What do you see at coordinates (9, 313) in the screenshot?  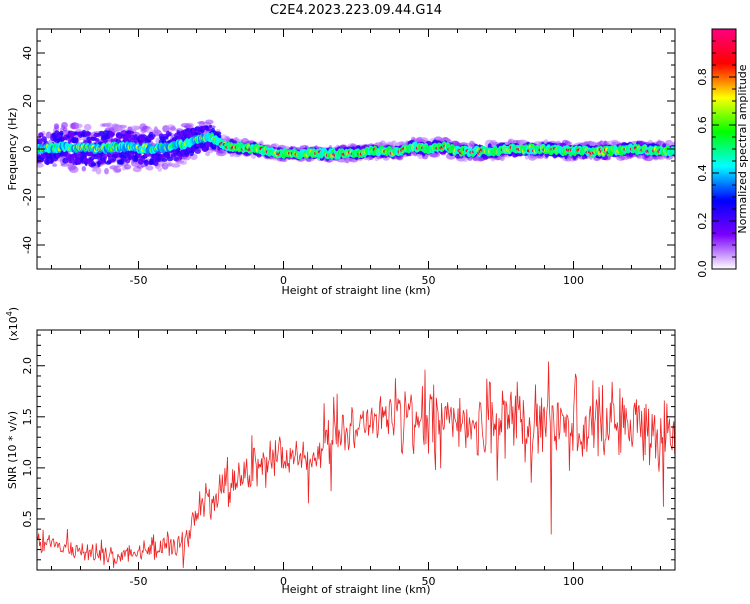 I see `snr-y-multiplier-exp: 4` at bounding box center [9, 313].